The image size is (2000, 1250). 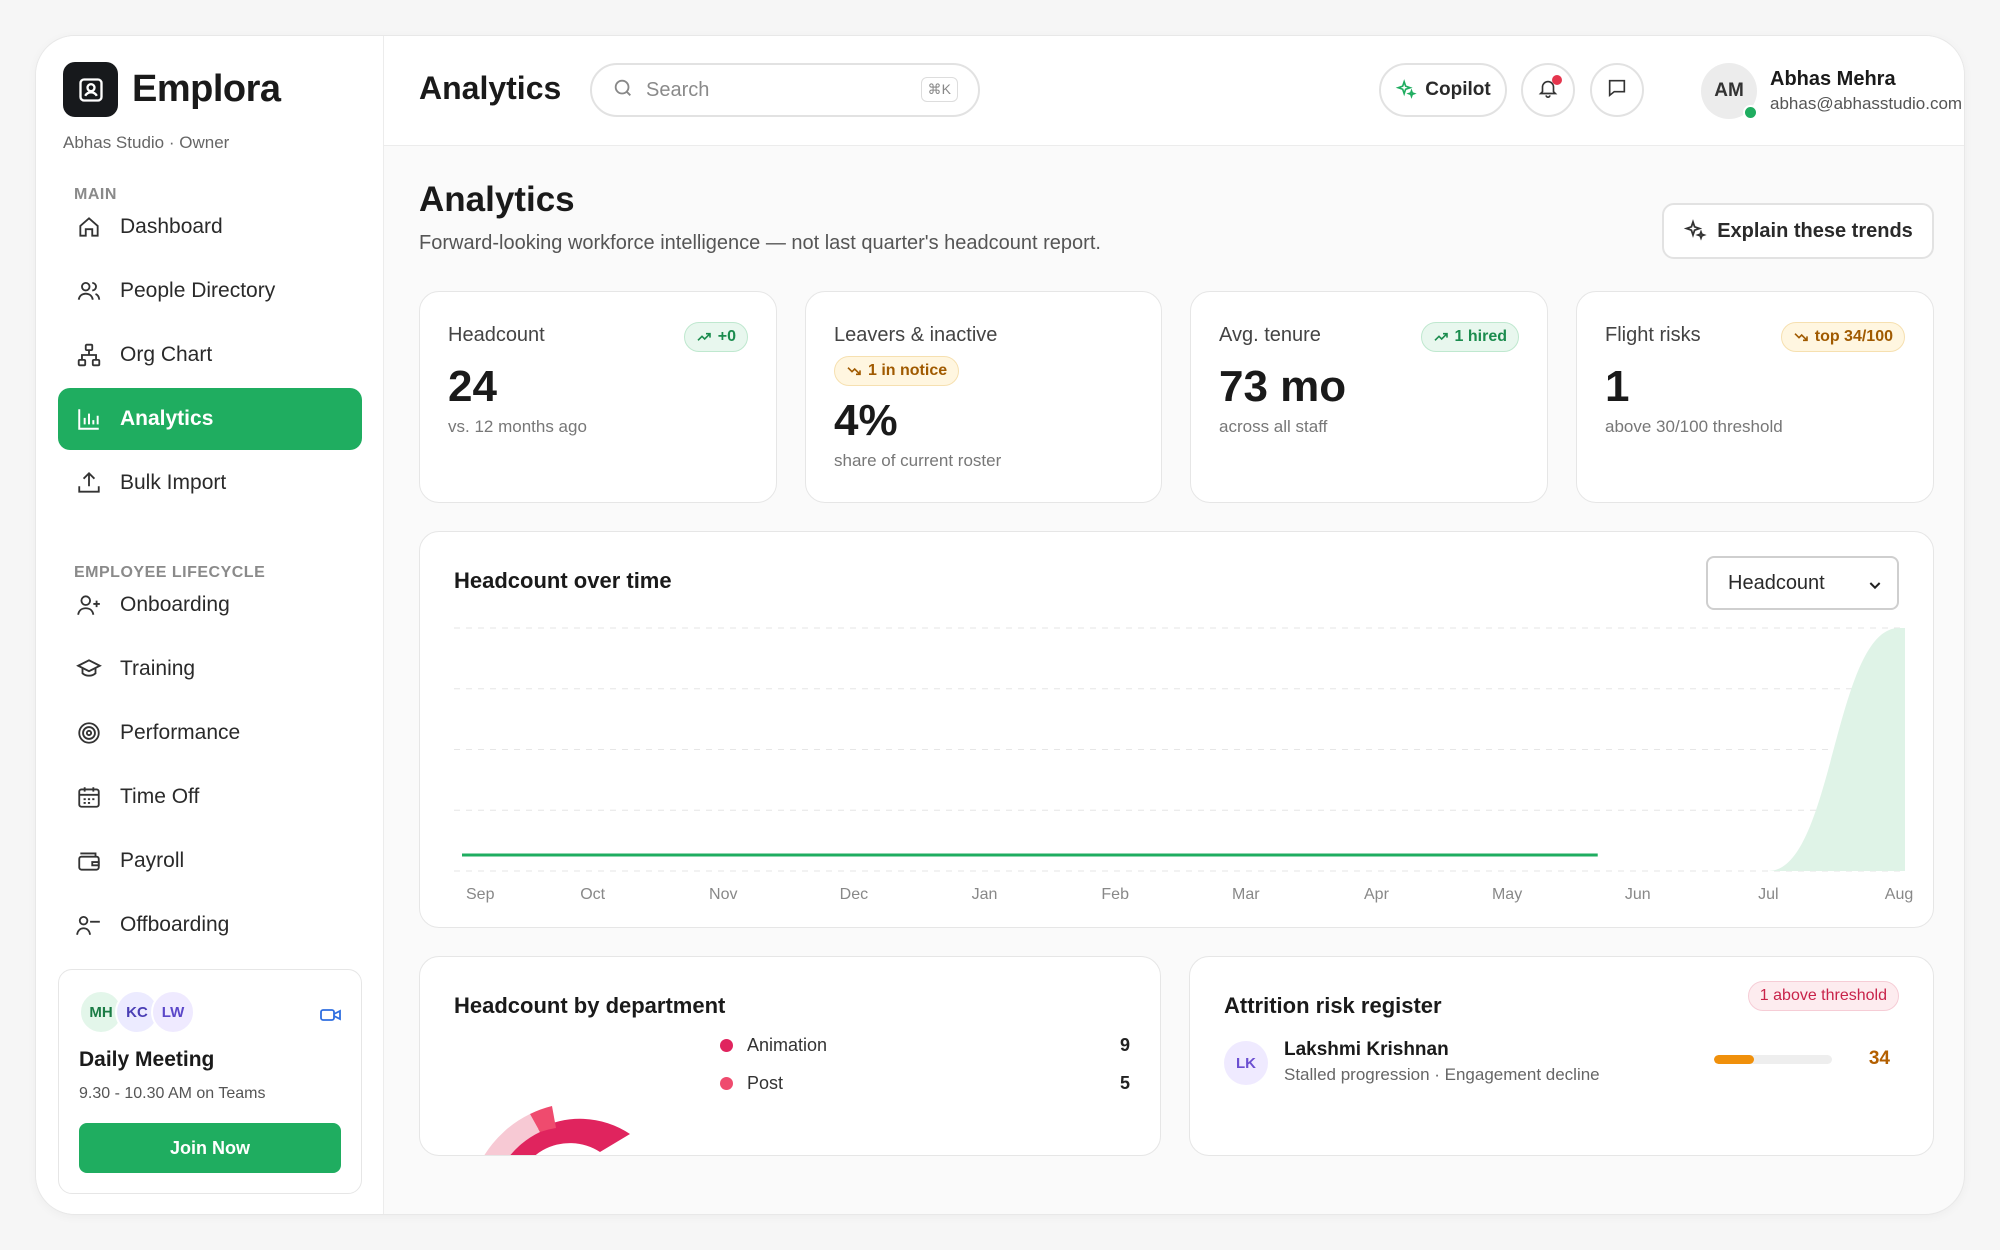 What do you see at coordinates (517, 426) in the screenshot?
I see `kpi-note: vs. 12 months ago` at bounding box center [517, 426].